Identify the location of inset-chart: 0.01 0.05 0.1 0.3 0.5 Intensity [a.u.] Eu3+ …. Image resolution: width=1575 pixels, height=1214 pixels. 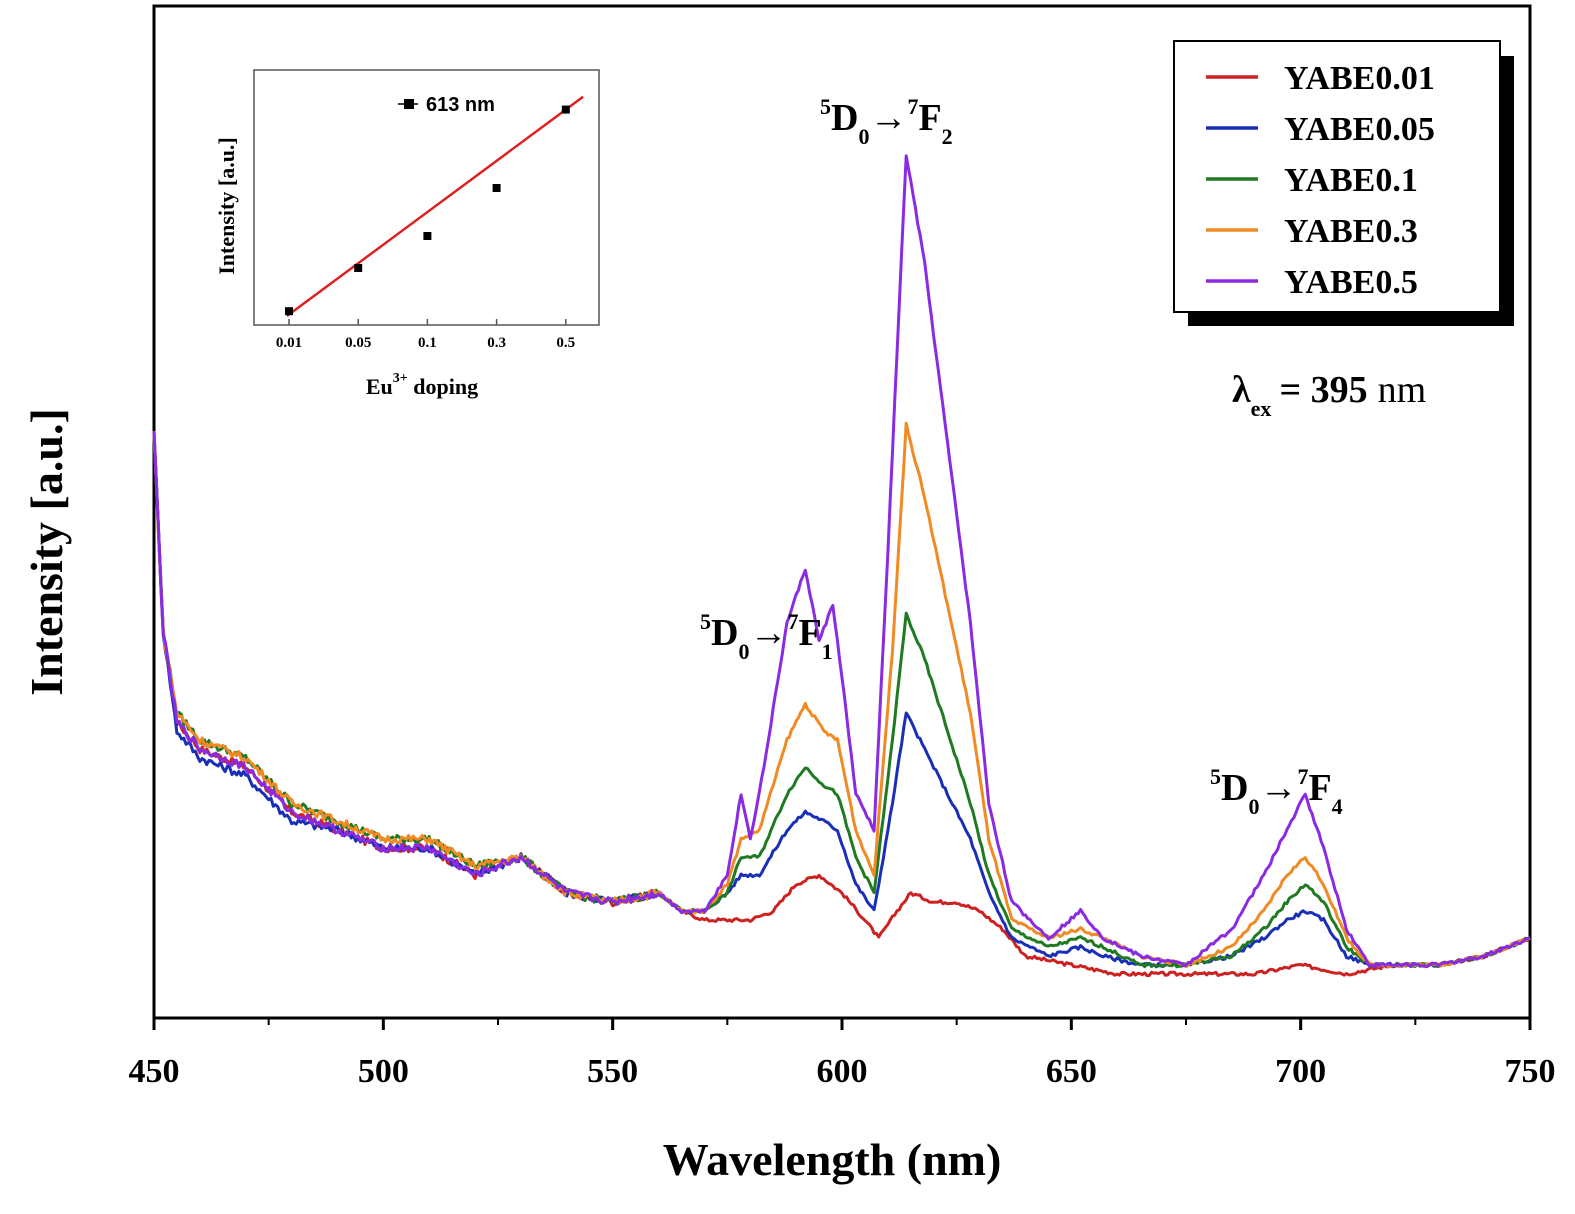
(407, 234).